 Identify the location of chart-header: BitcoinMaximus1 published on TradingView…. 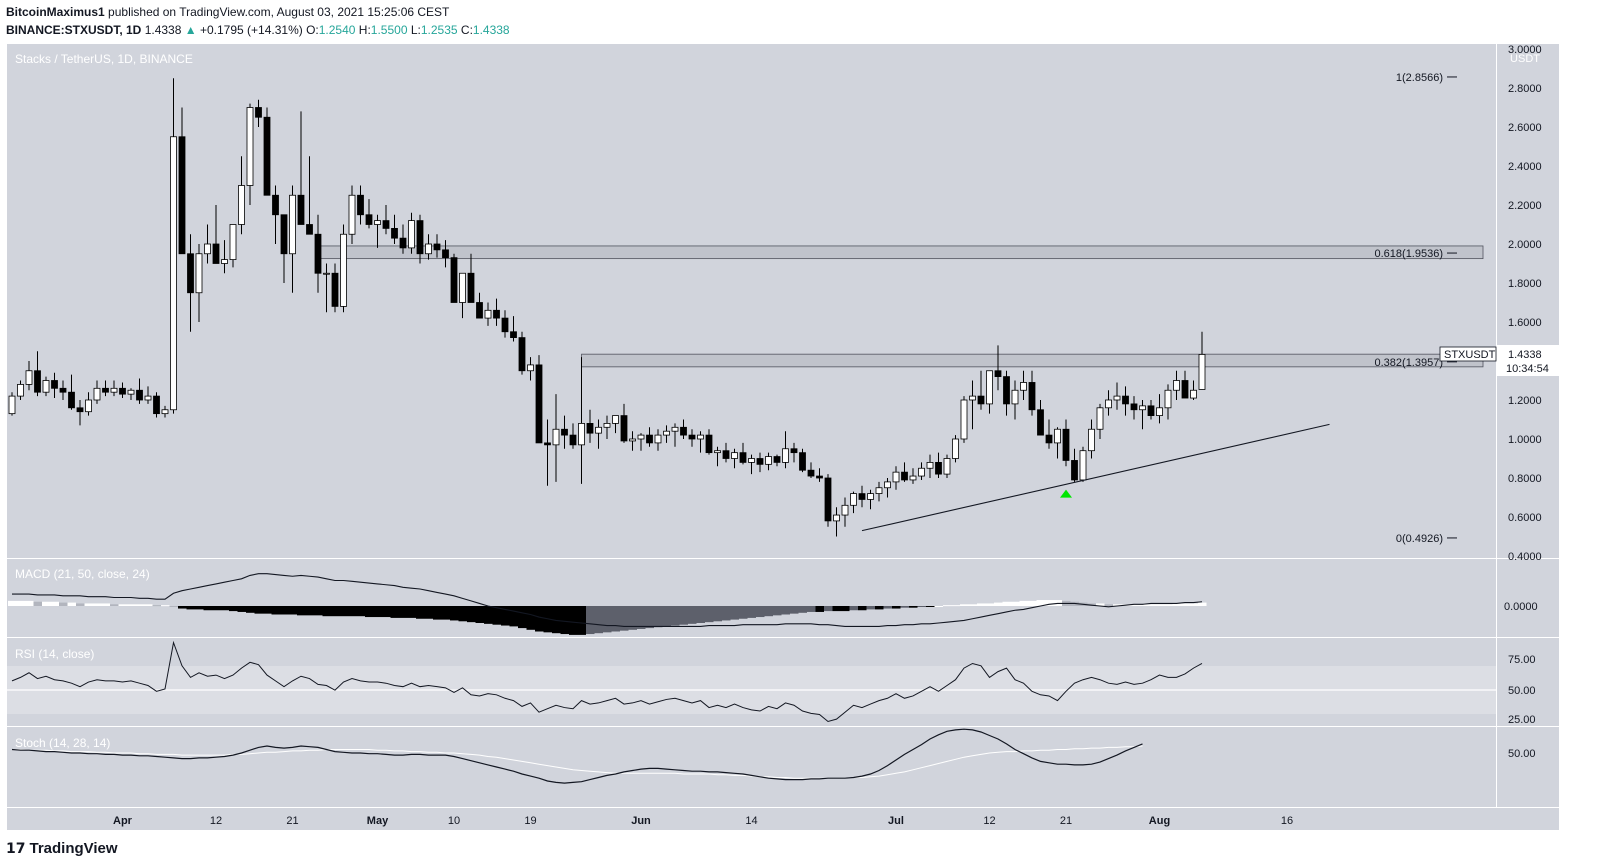
(258, 21).